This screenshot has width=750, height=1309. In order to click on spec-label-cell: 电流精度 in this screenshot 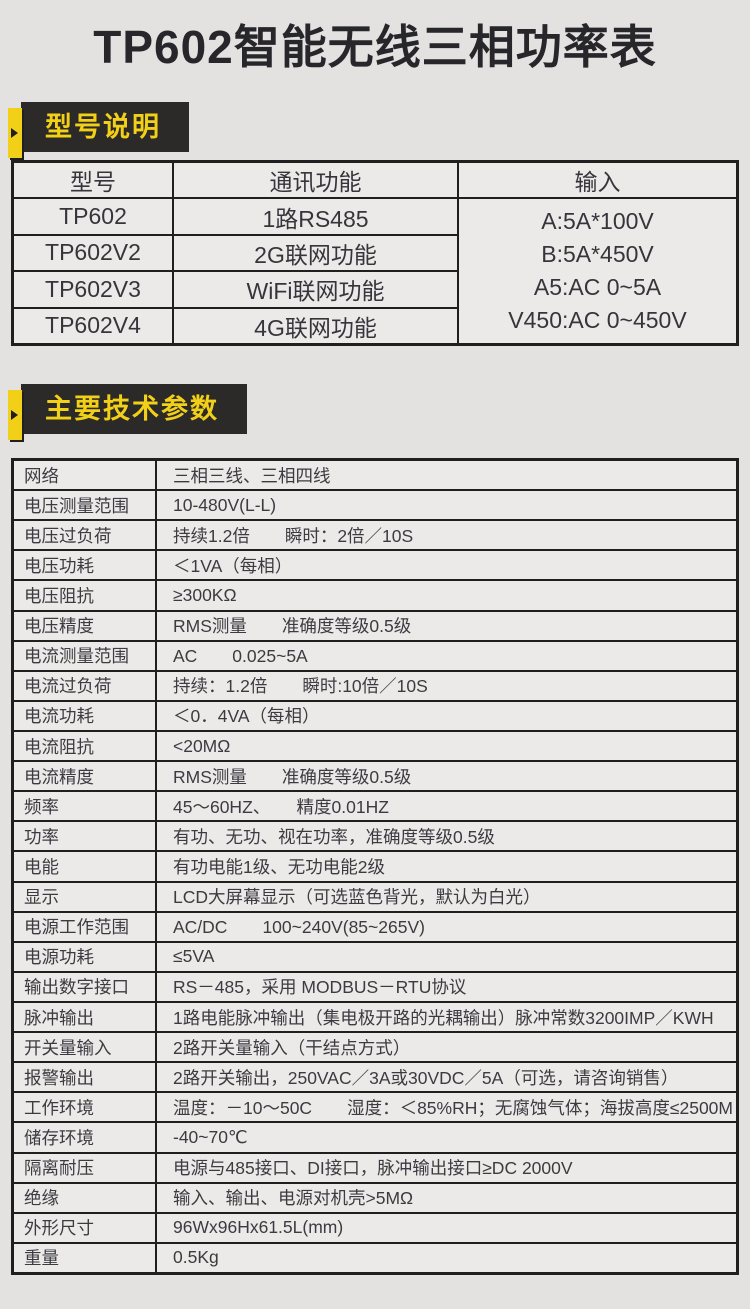, I will do `click(84, 776)`.